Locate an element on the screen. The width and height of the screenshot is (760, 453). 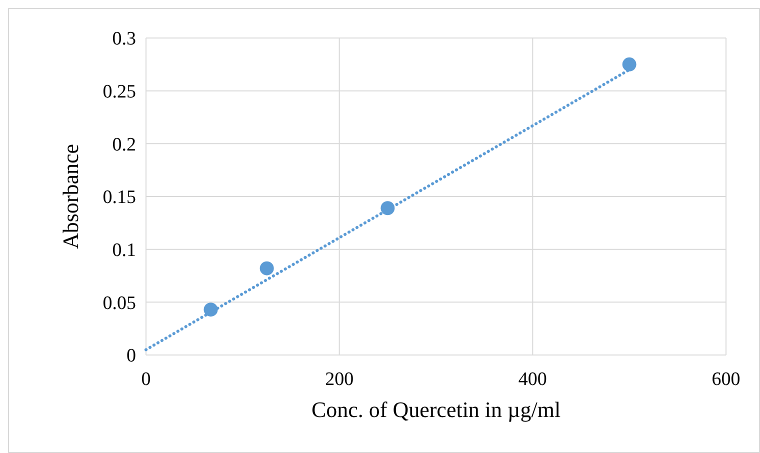
x-tick-label: 400 is located at coordinates (532, 379).